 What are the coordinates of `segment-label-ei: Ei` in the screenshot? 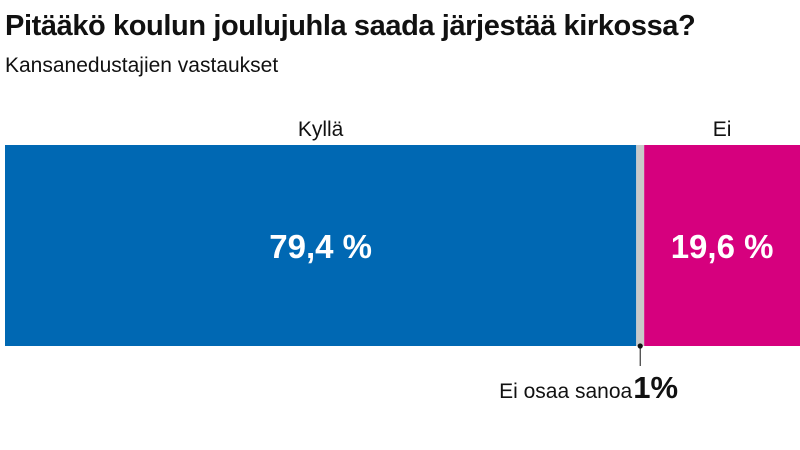 It's located at (722, 129).